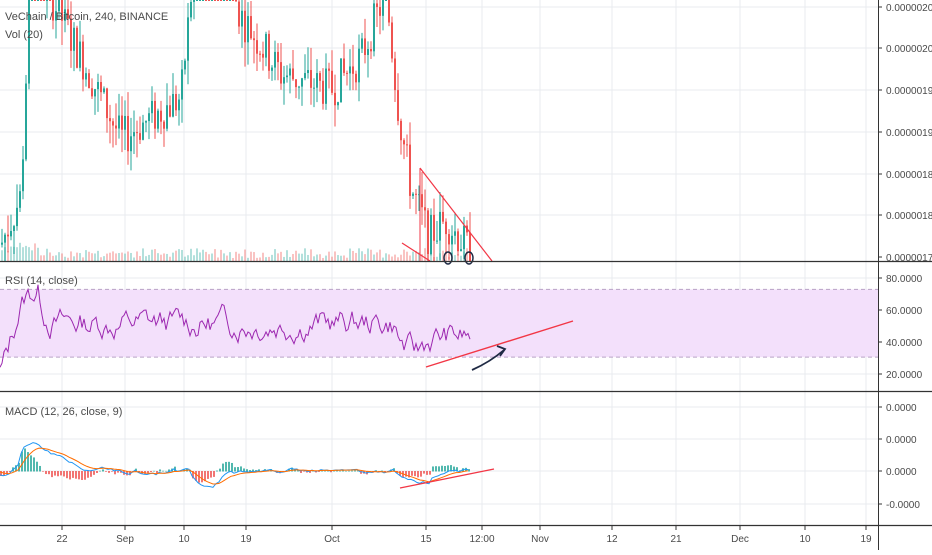 The height and width of the screenshot is (555, 932). I want to click on macd-pane, so click(235, 465).